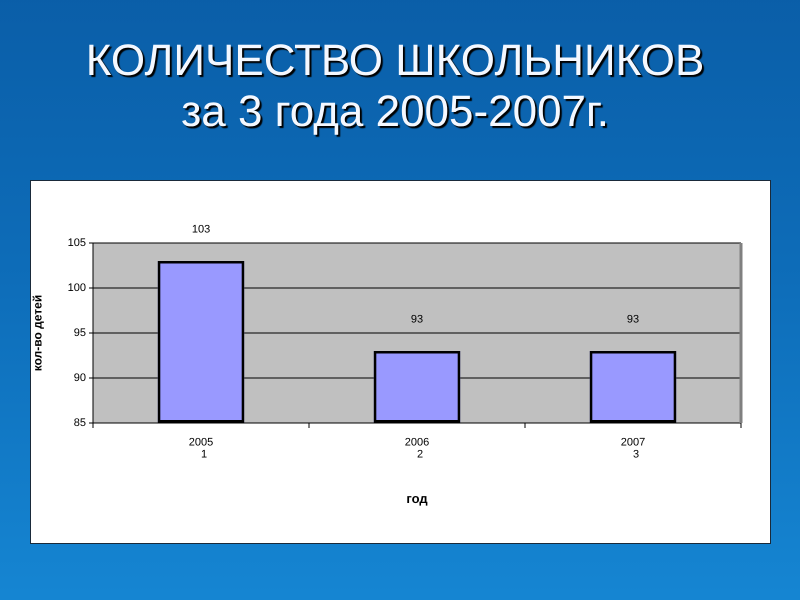  Describe the element at coordinates (201, 442) in the screenshot. I see `x-tick-label: 2005` at that location.